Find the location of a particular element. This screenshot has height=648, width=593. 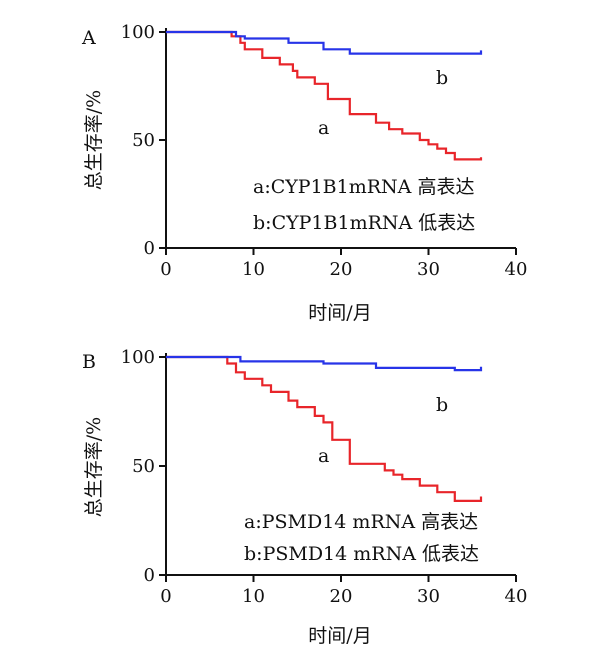

panel-label: A is located at coordinates (88, 38).